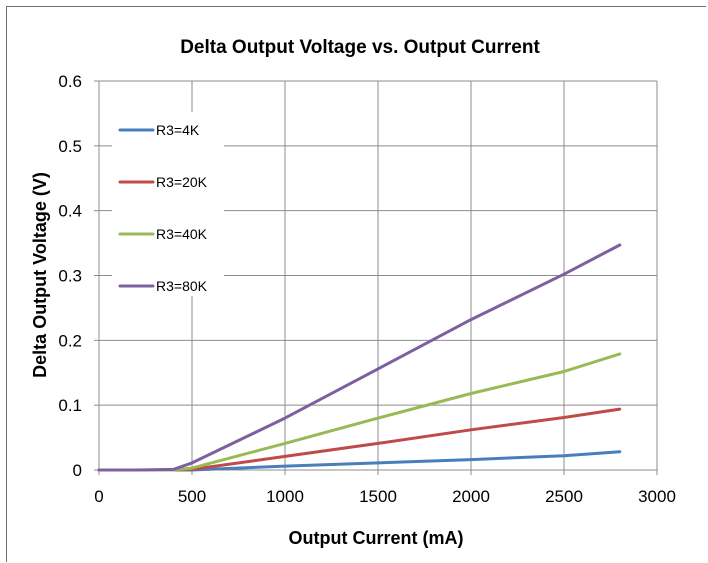  Describe the element at coordinates (564, 496) in the screenshot. I see `x-tick-label: 2500` at that location.